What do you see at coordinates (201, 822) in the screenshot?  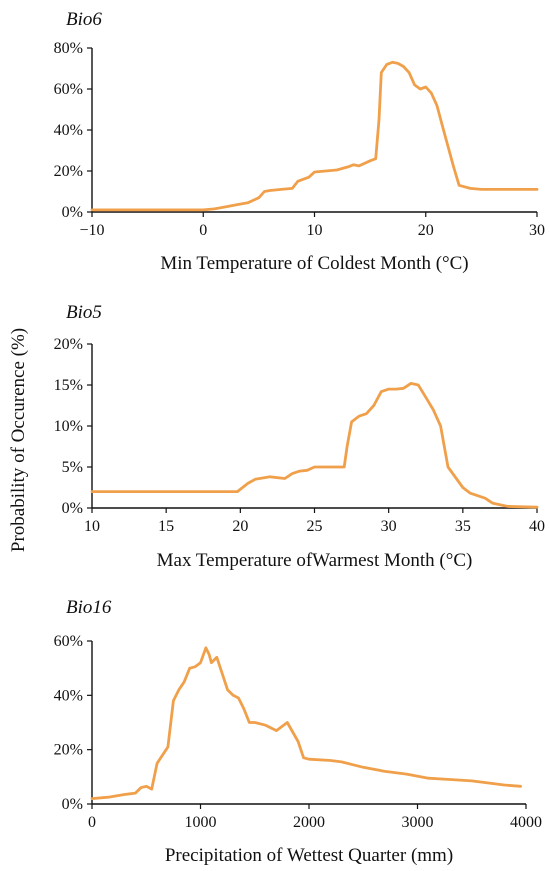 I see `x-tick-label: 1000` at bounding box center [201, 822].